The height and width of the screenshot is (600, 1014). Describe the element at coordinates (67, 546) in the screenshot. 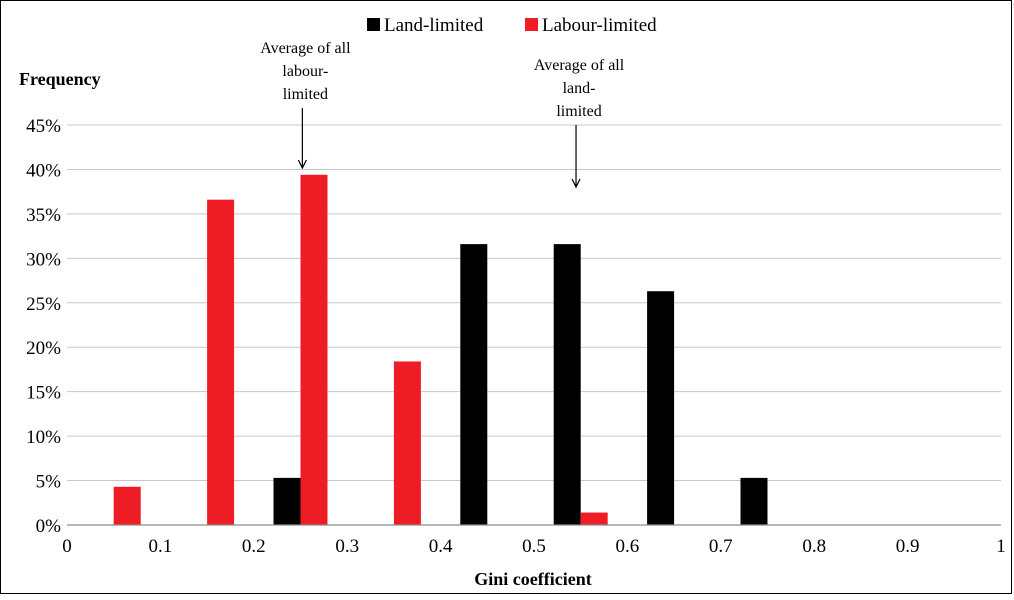

I see `x-tick-label: 0` at that location.